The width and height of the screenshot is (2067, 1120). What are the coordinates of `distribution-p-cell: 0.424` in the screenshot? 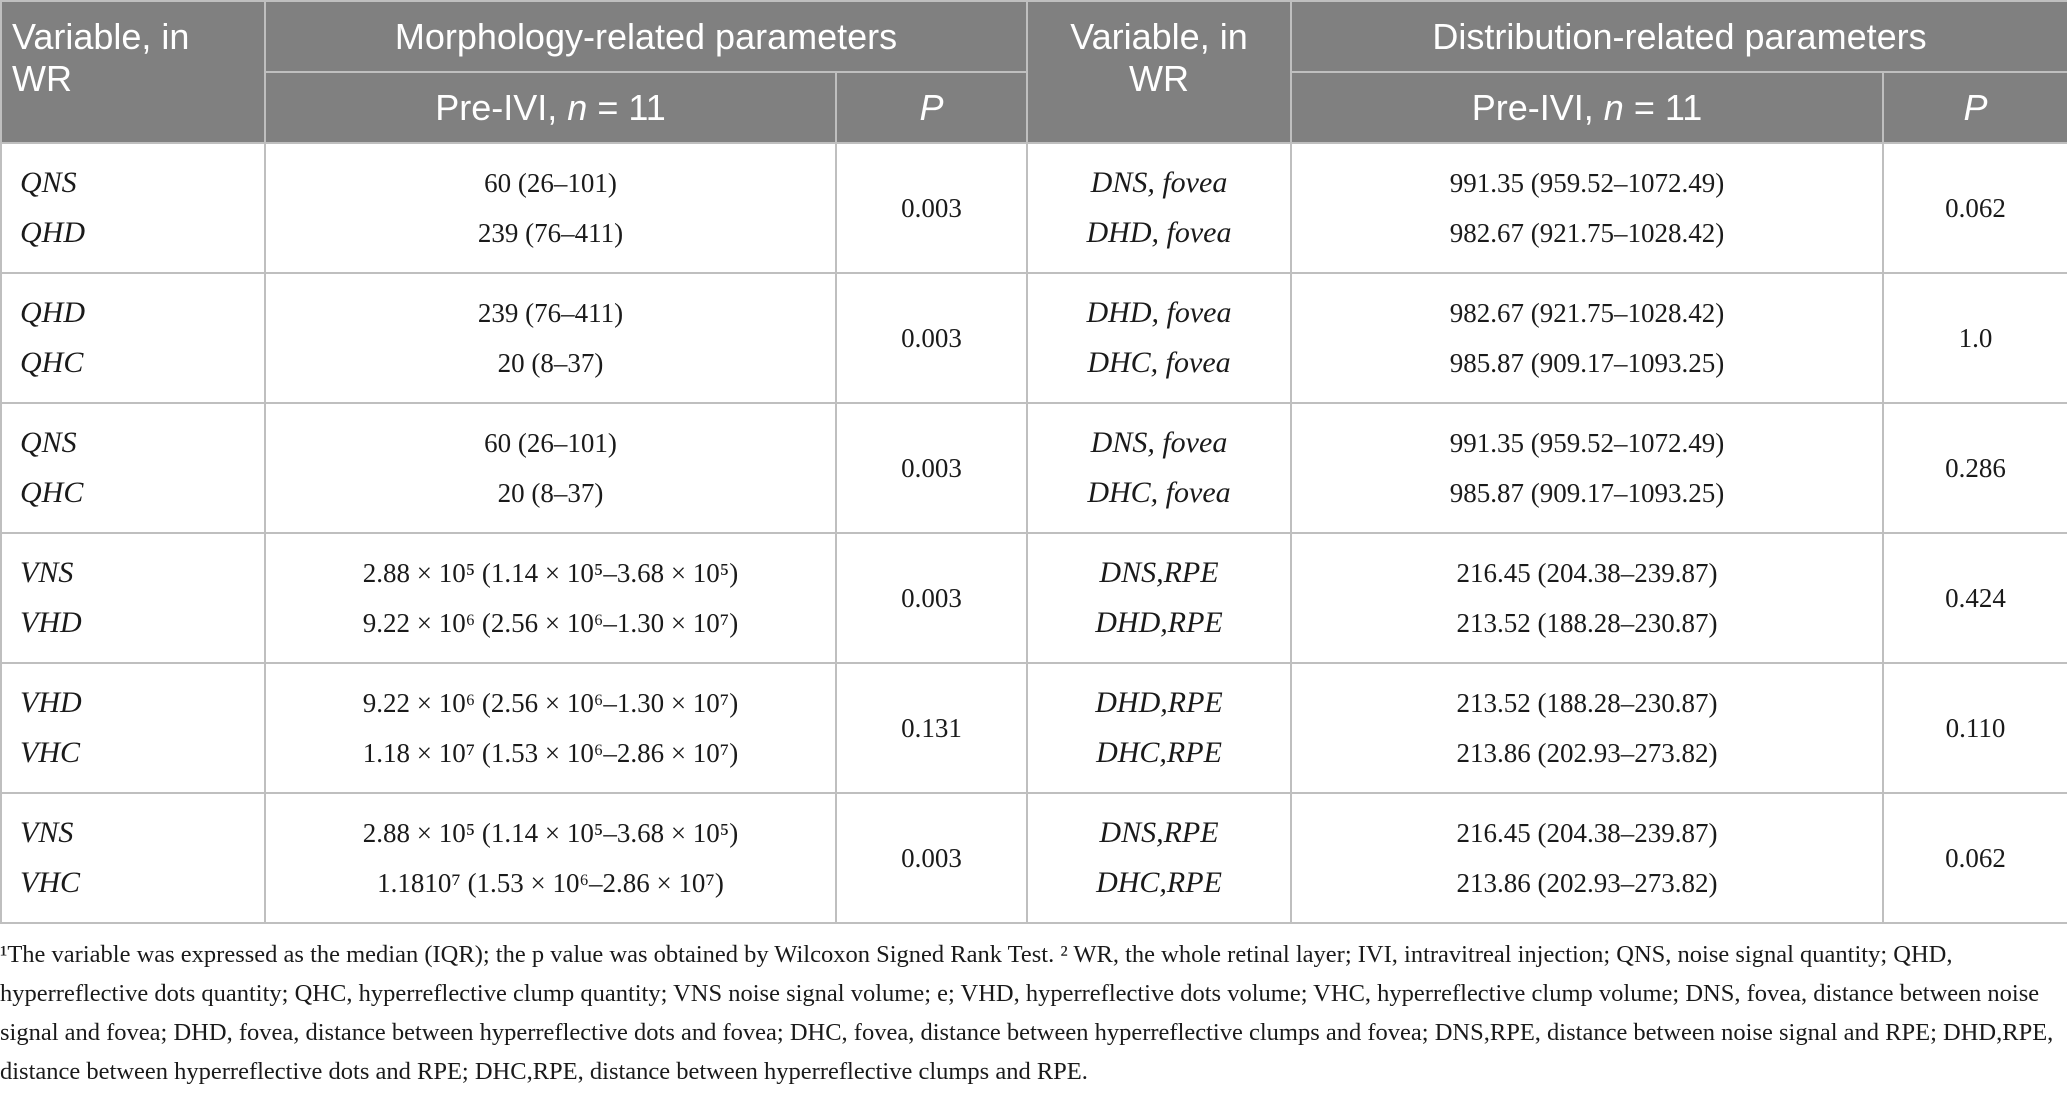 It's located at (1974, 598).